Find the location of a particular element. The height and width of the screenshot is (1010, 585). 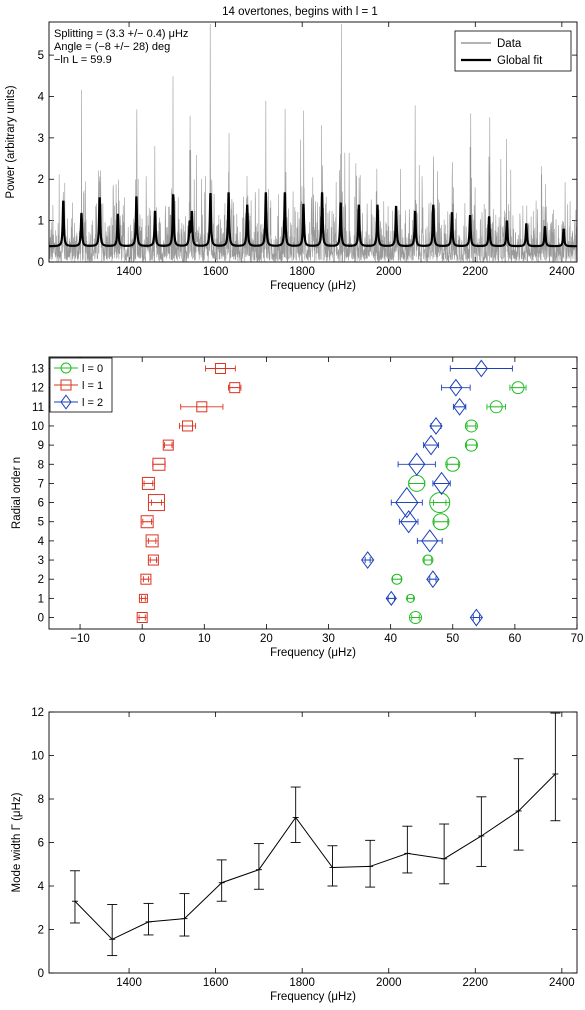

legend-label: l = 0 is located at coordinates (92, 369).